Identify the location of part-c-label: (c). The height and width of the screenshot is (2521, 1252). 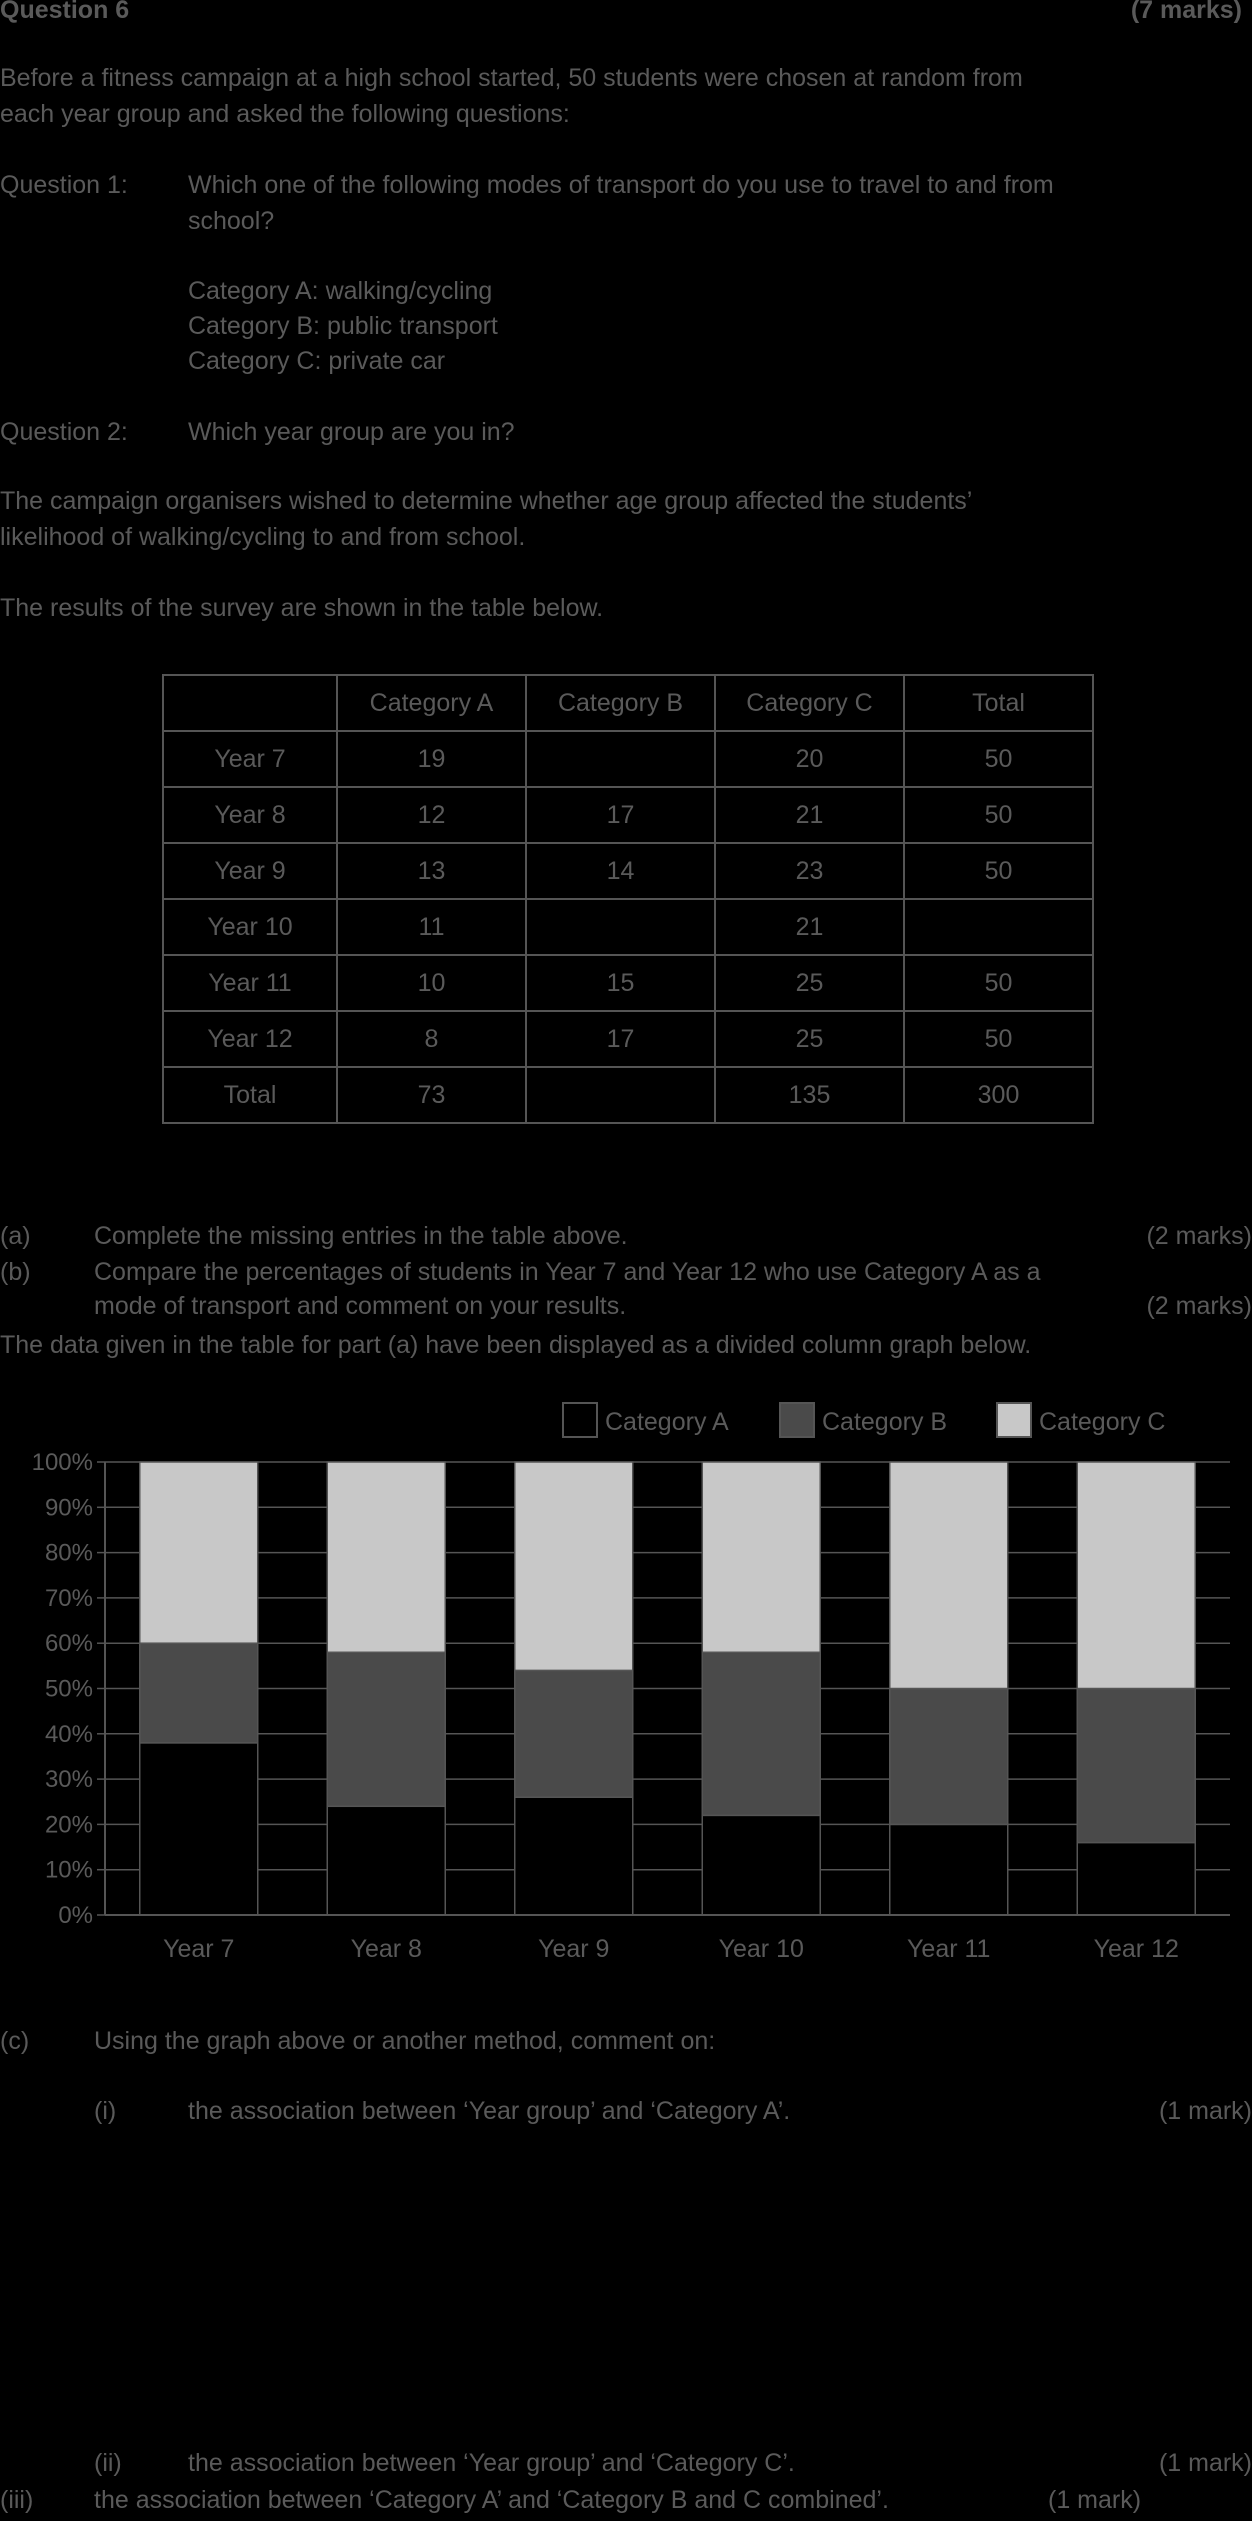
(15, 2041).